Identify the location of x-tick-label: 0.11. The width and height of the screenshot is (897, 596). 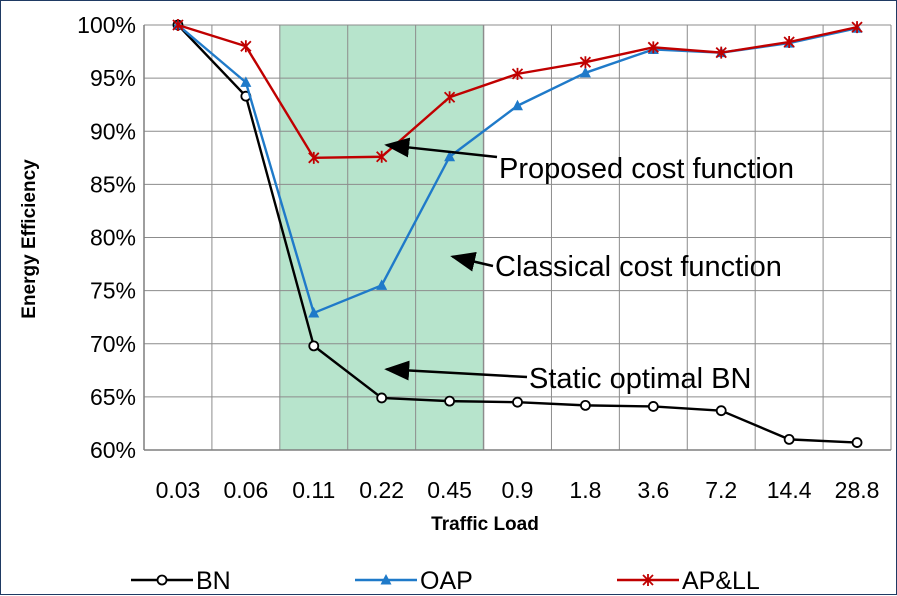
(313, 490).